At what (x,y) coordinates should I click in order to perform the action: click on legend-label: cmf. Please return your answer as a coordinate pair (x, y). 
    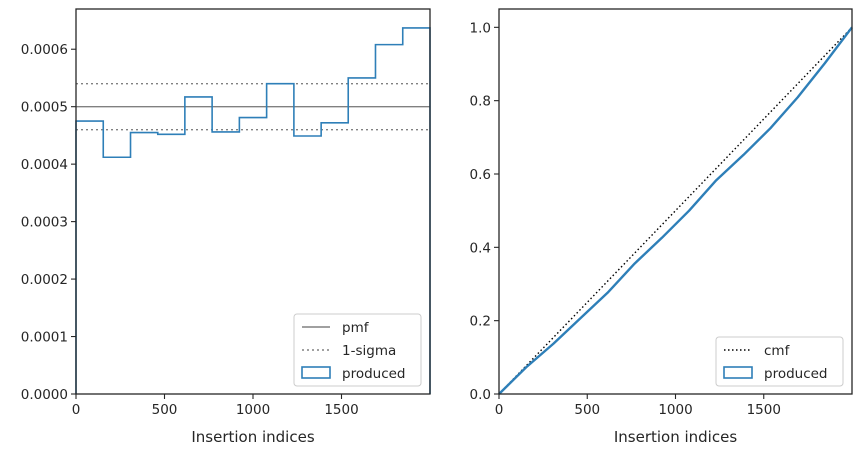
    Looking at the image, I should click on (777, 351).